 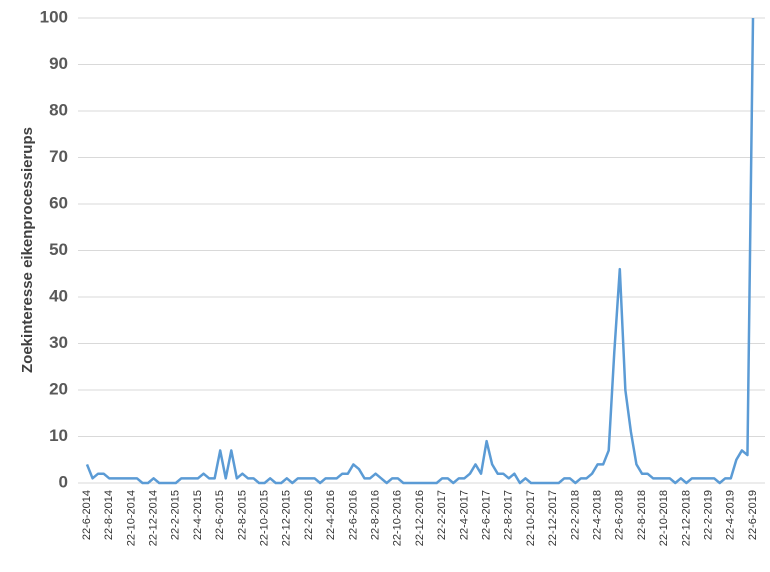 I want to click on y-tick-label: 30, so click(x=58, y=342).